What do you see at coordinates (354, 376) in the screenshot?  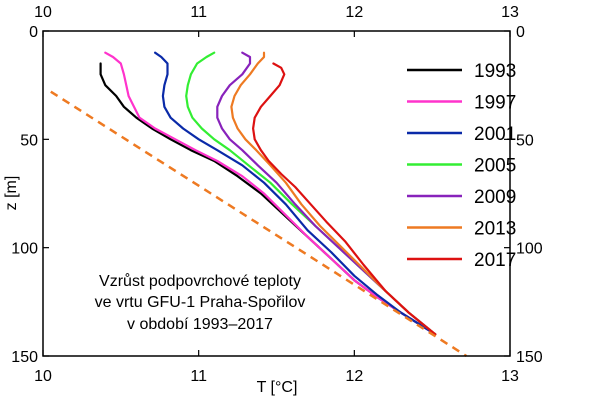 I see `x-tick-label-bottom-12: 12` at bounding box center [354, 376].